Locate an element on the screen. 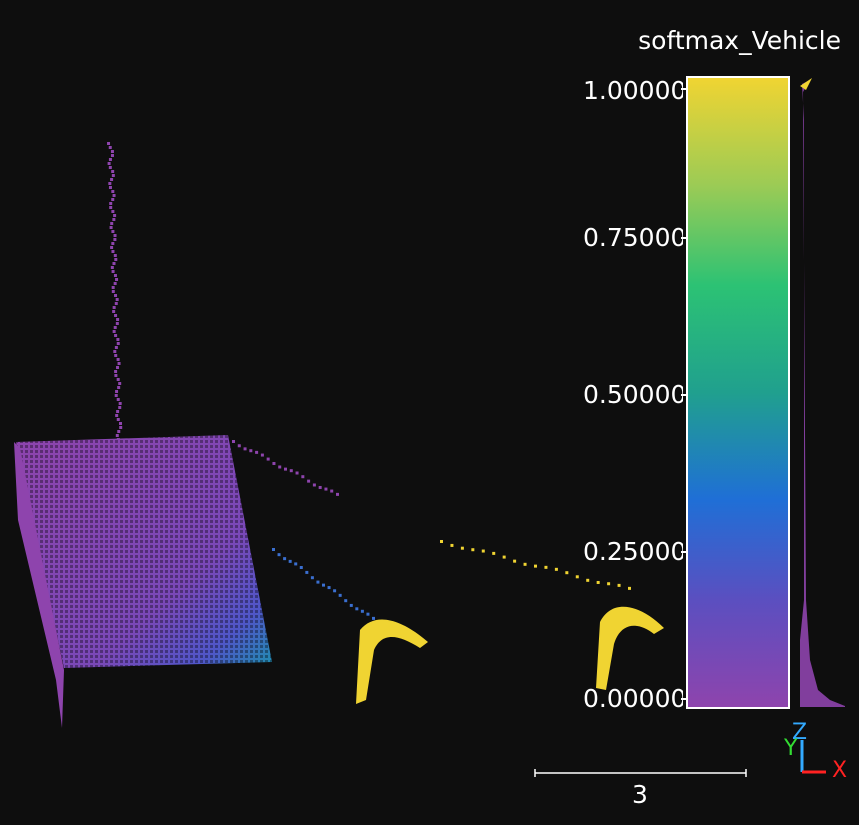 Image resolution: width=859 pixels, height=825 pixels. colorbar-tick-label: 0.00000 is located at coordinates (633, 698).